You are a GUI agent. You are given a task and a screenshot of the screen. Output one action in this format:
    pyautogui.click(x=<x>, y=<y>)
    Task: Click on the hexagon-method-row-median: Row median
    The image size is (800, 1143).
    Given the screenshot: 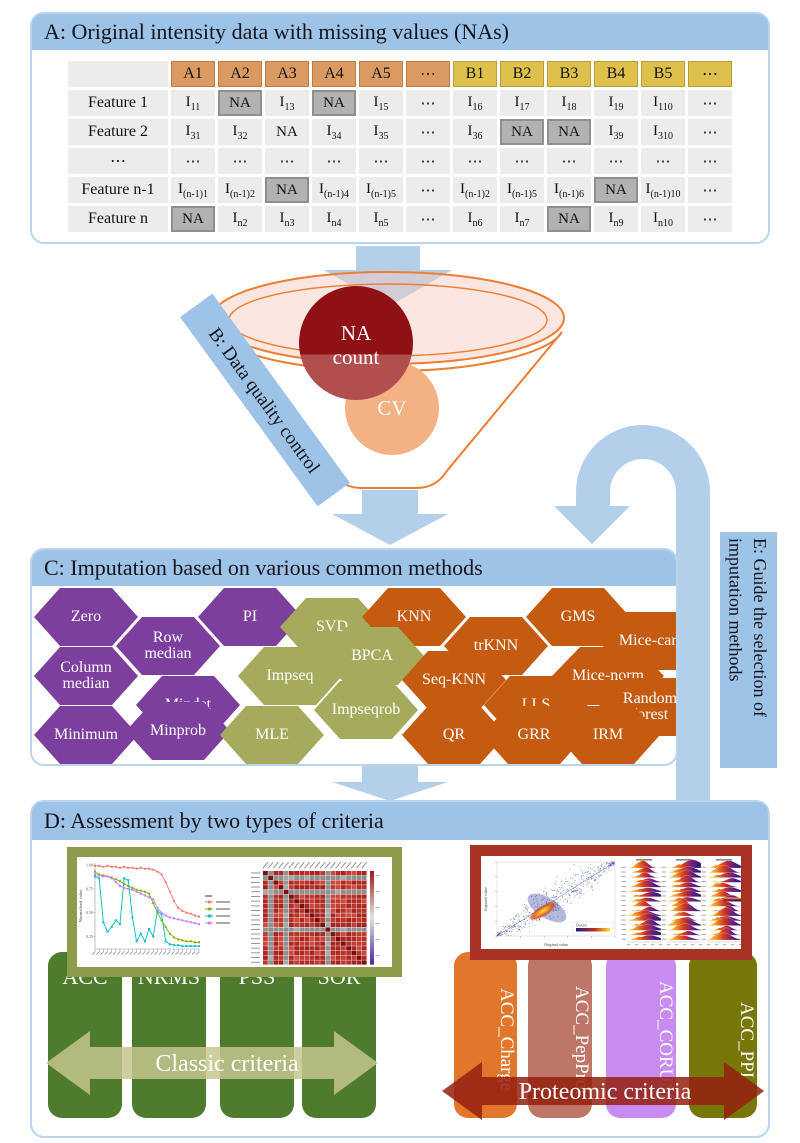 What is the action you would take?
    pyautogui.click(x=168, y=646)
    